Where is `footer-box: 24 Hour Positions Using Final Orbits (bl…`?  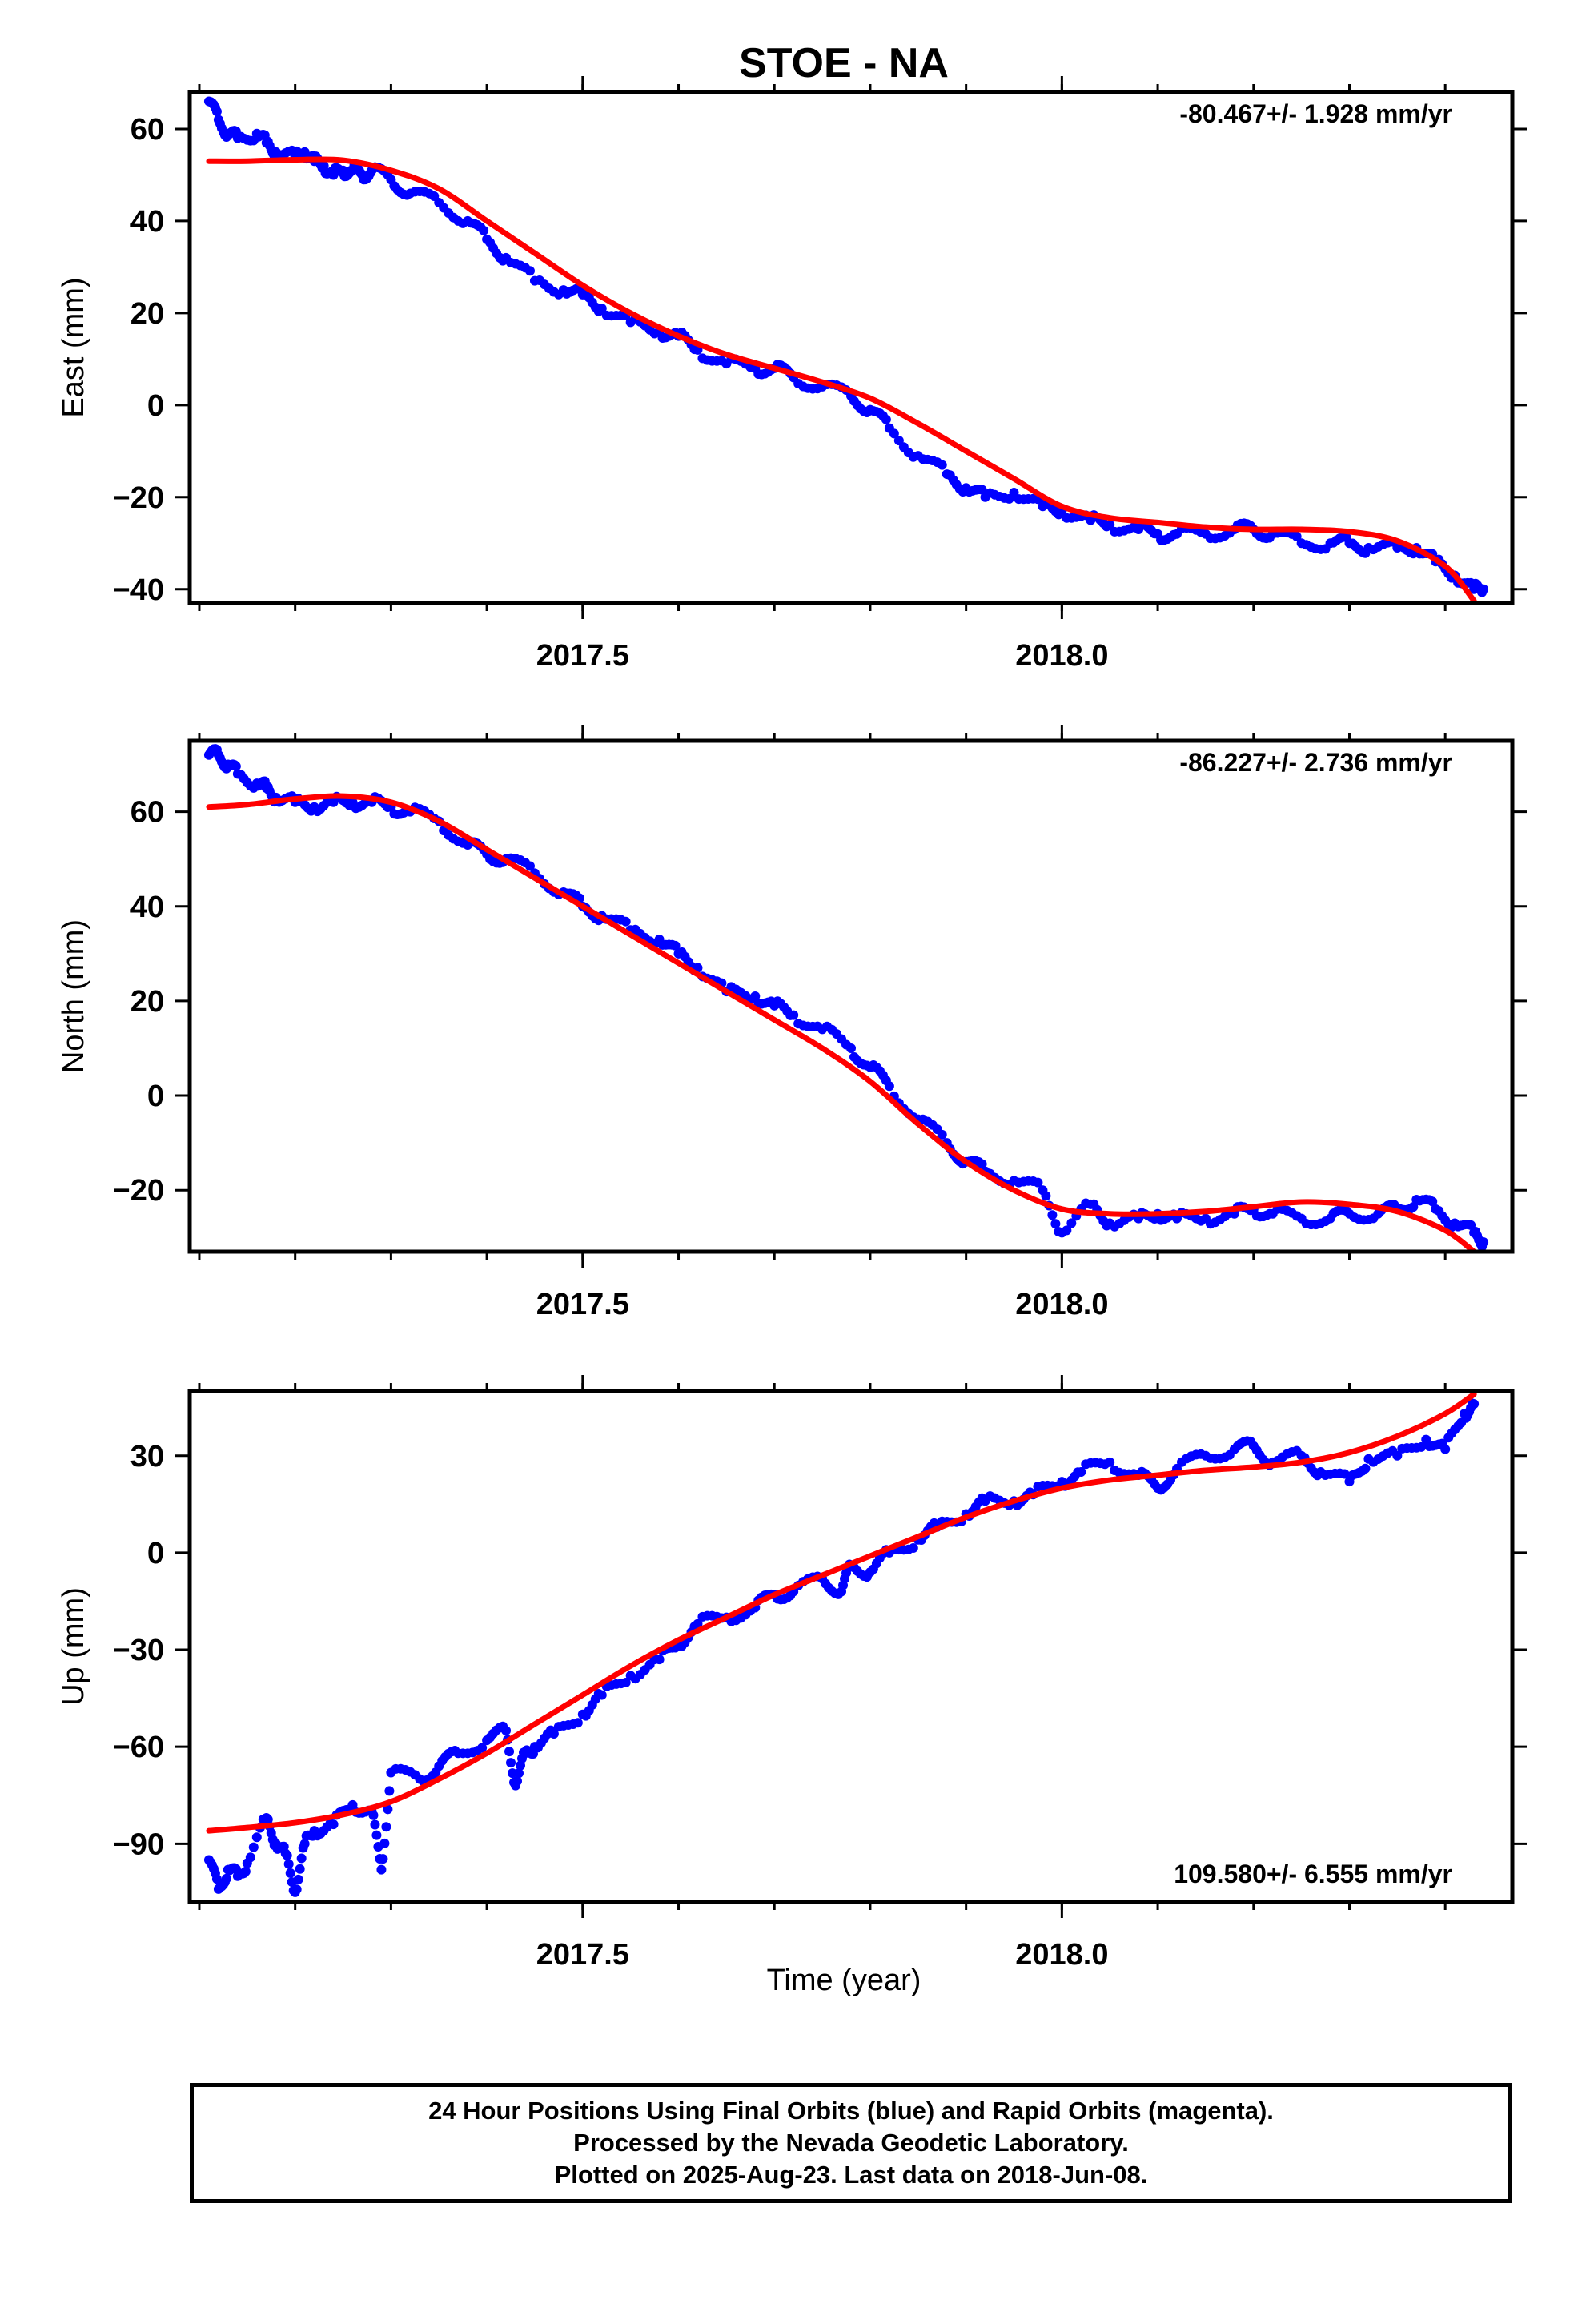 footer-box: 24 Hour Positions Using Final Orbits (bl… is located at coordinates (851, 2143).